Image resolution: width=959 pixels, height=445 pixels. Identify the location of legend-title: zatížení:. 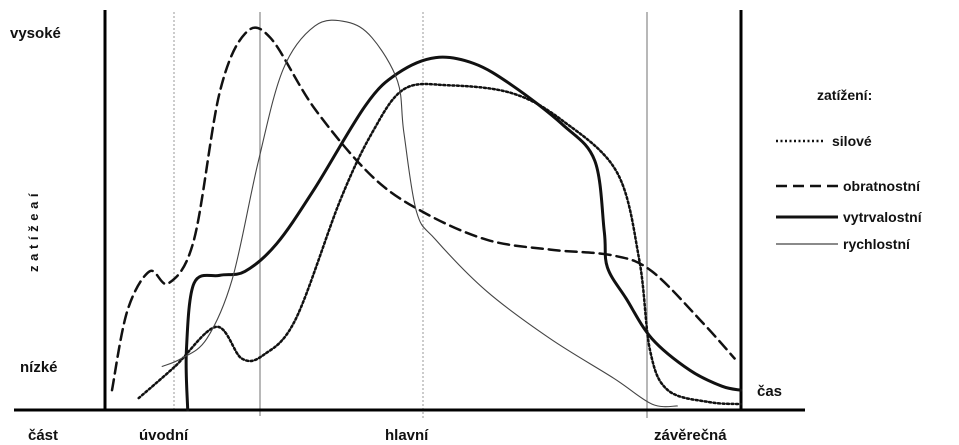
(844, 95).